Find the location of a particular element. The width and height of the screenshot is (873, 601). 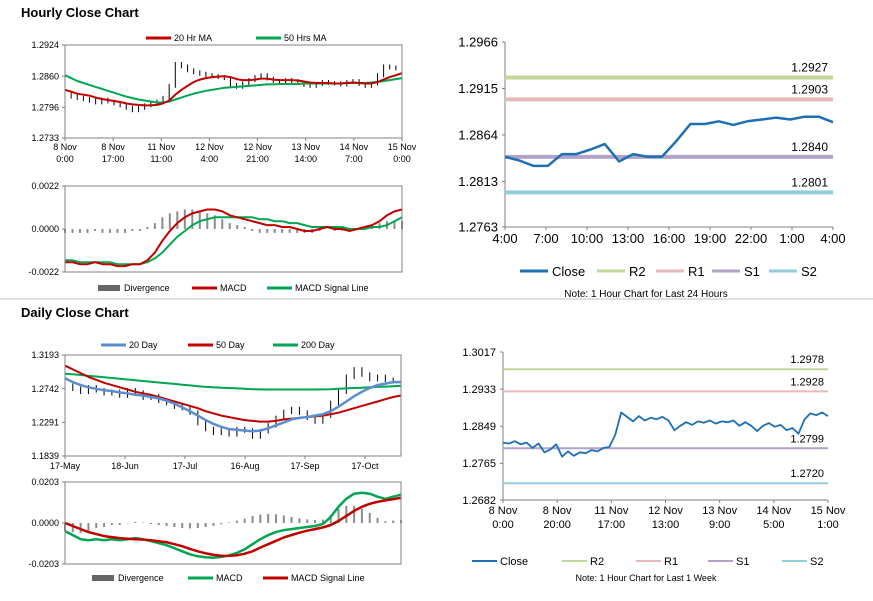

y-tick-label: 1.2915 is located at coordinates (478, 88).